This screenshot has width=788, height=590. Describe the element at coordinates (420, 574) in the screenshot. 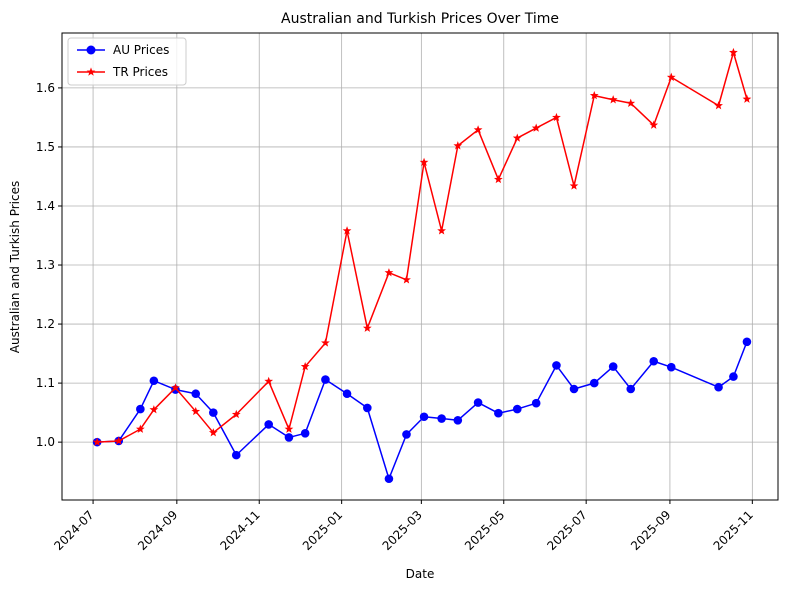

I see `x-axis-label: Date` at that location.